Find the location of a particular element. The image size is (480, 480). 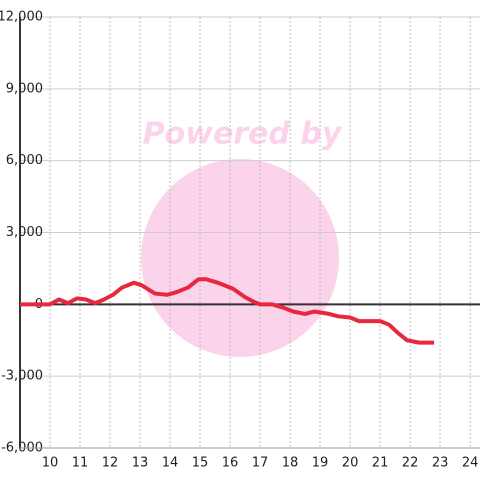

y-tick-label: -3,000 is located at coordinates (22, 376).